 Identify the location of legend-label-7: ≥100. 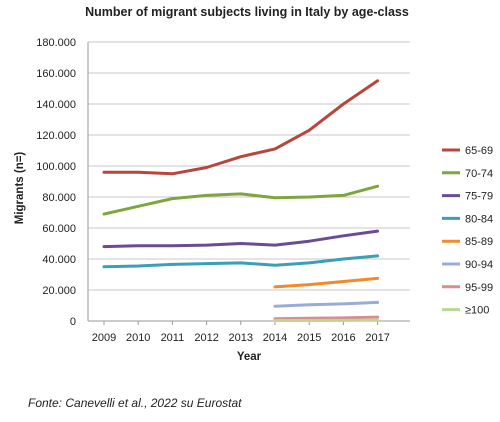
(477, 311).